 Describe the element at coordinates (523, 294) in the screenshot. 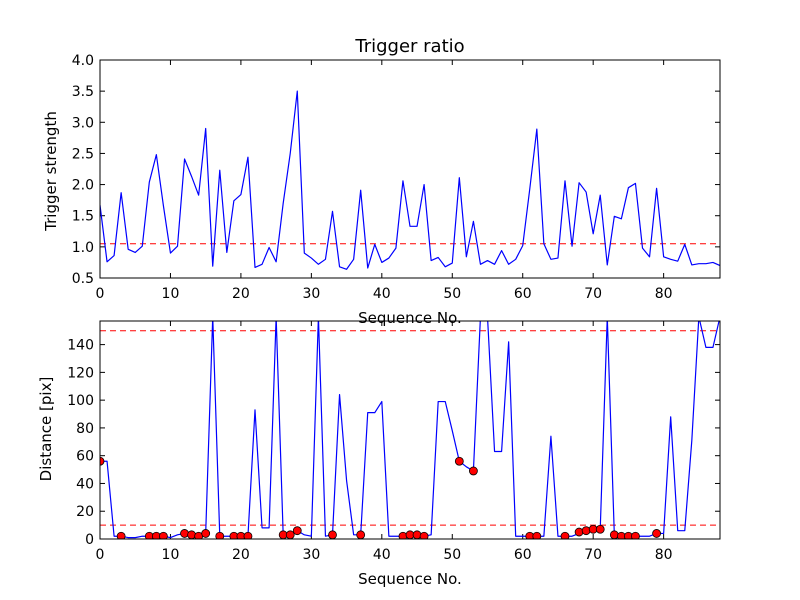

I see `top-x-tick-label: 60` at that location.